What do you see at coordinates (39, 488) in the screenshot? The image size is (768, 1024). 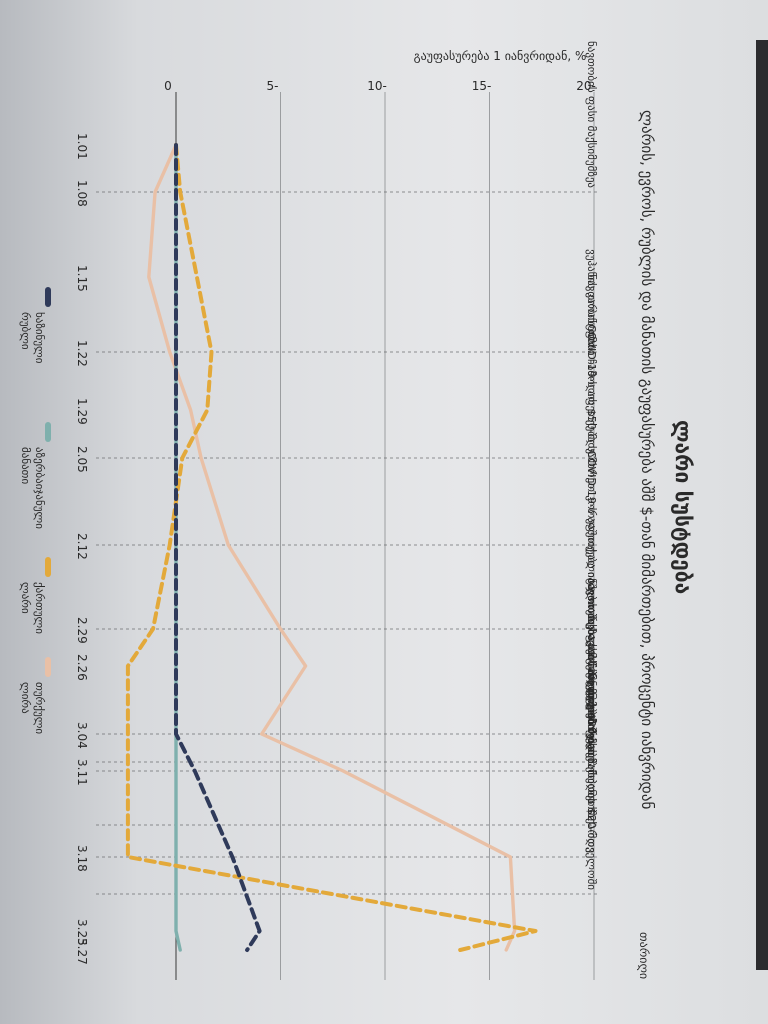 I see `legend-label: აზერბაიჯანული` at bounding box center [39, 488].